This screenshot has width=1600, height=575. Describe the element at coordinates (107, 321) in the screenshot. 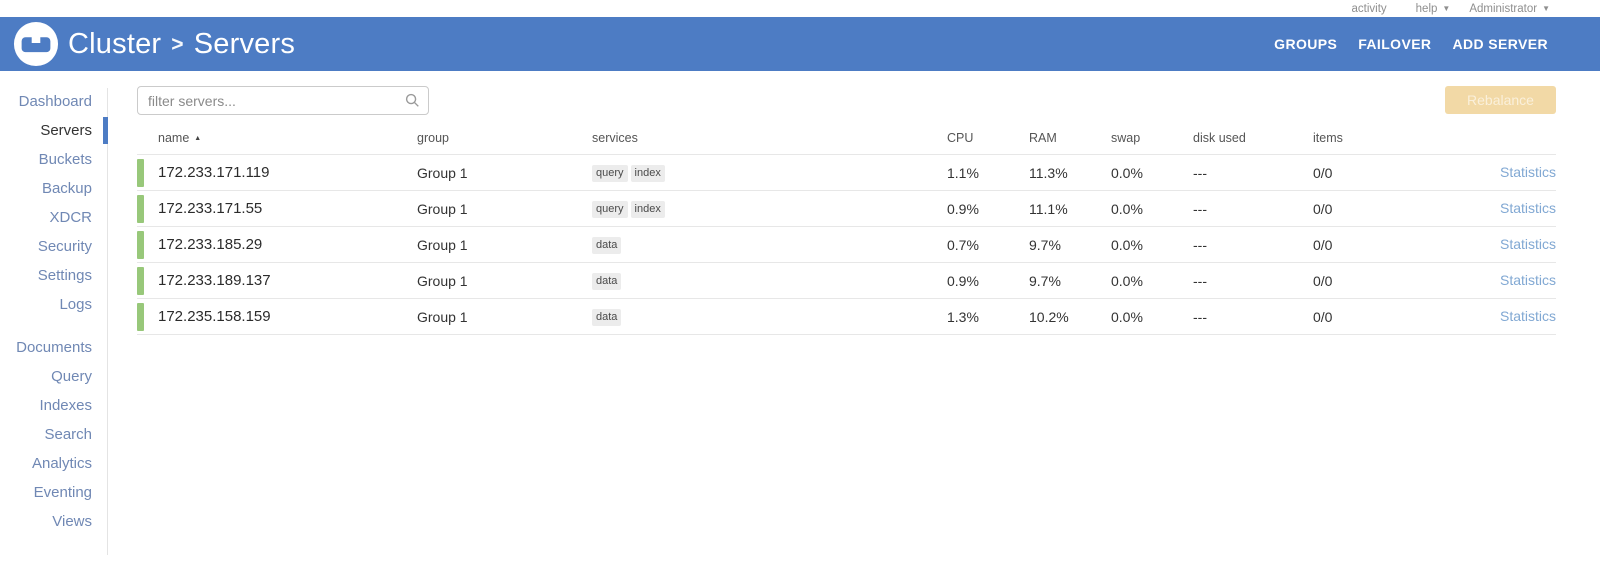

I see `sidebar-divider` at that location.